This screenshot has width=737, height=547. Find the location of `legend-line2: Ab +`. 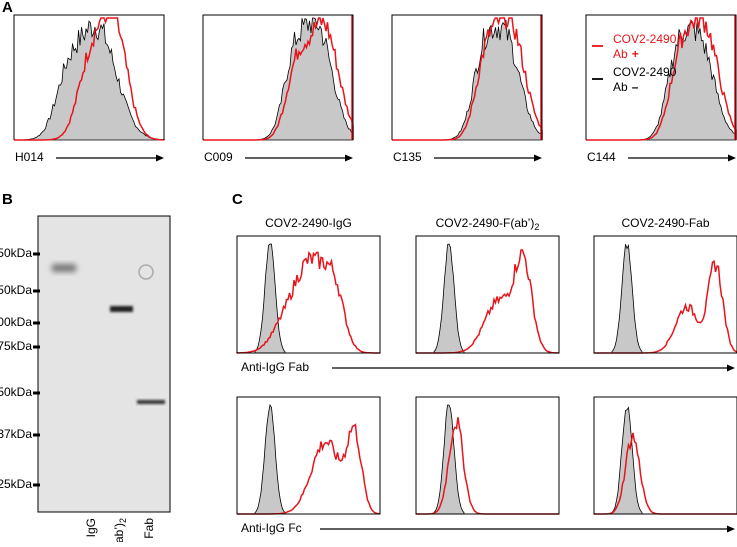

legend-line2: Ab + is located at coordinates (626, 54).